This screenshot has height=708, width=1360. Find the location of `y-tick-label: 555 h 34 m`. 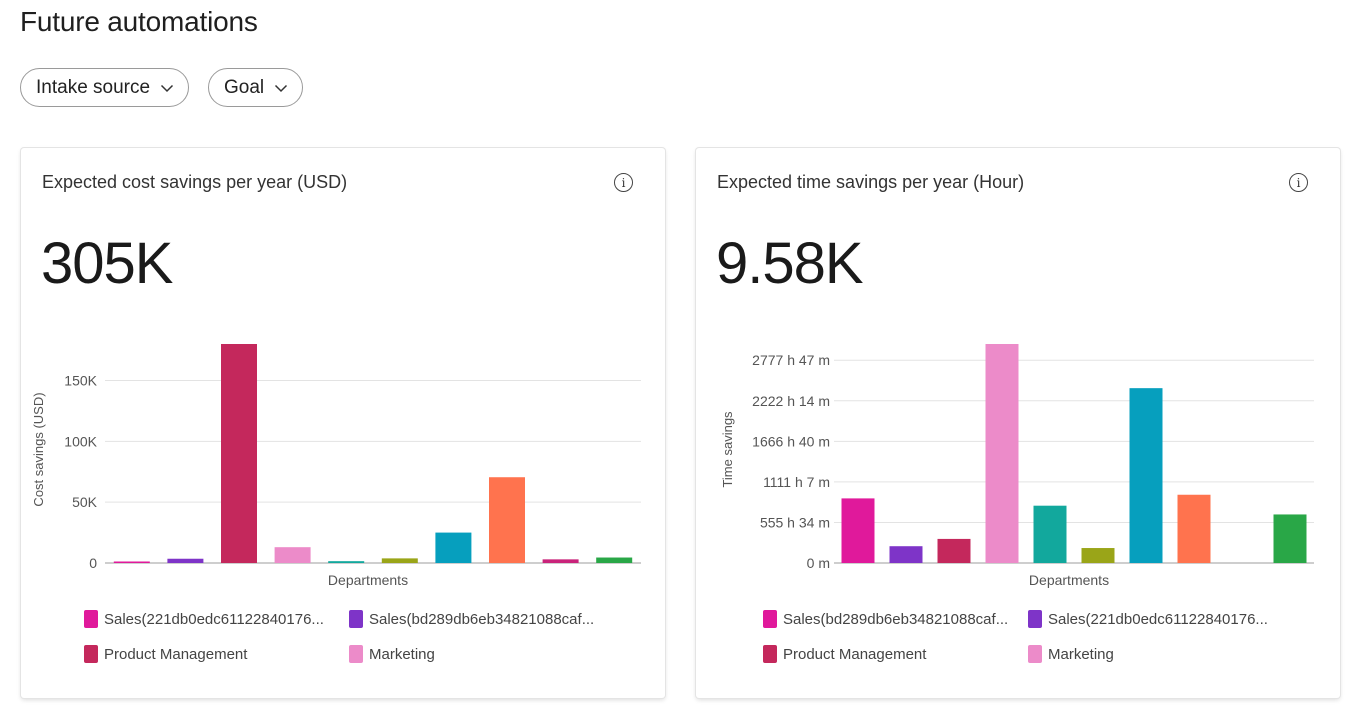

y-tick-label: 555 h 34 m is located at coordinates (795, 522).